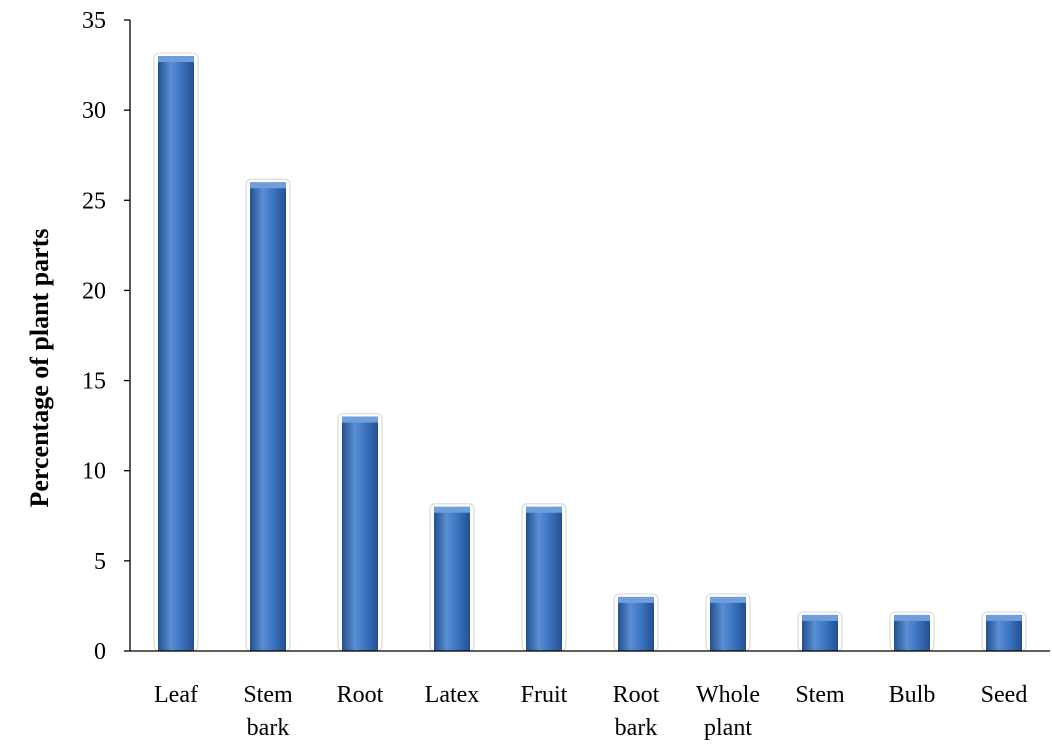  I want to click on y-tick-label: 20, so click(94, 291).